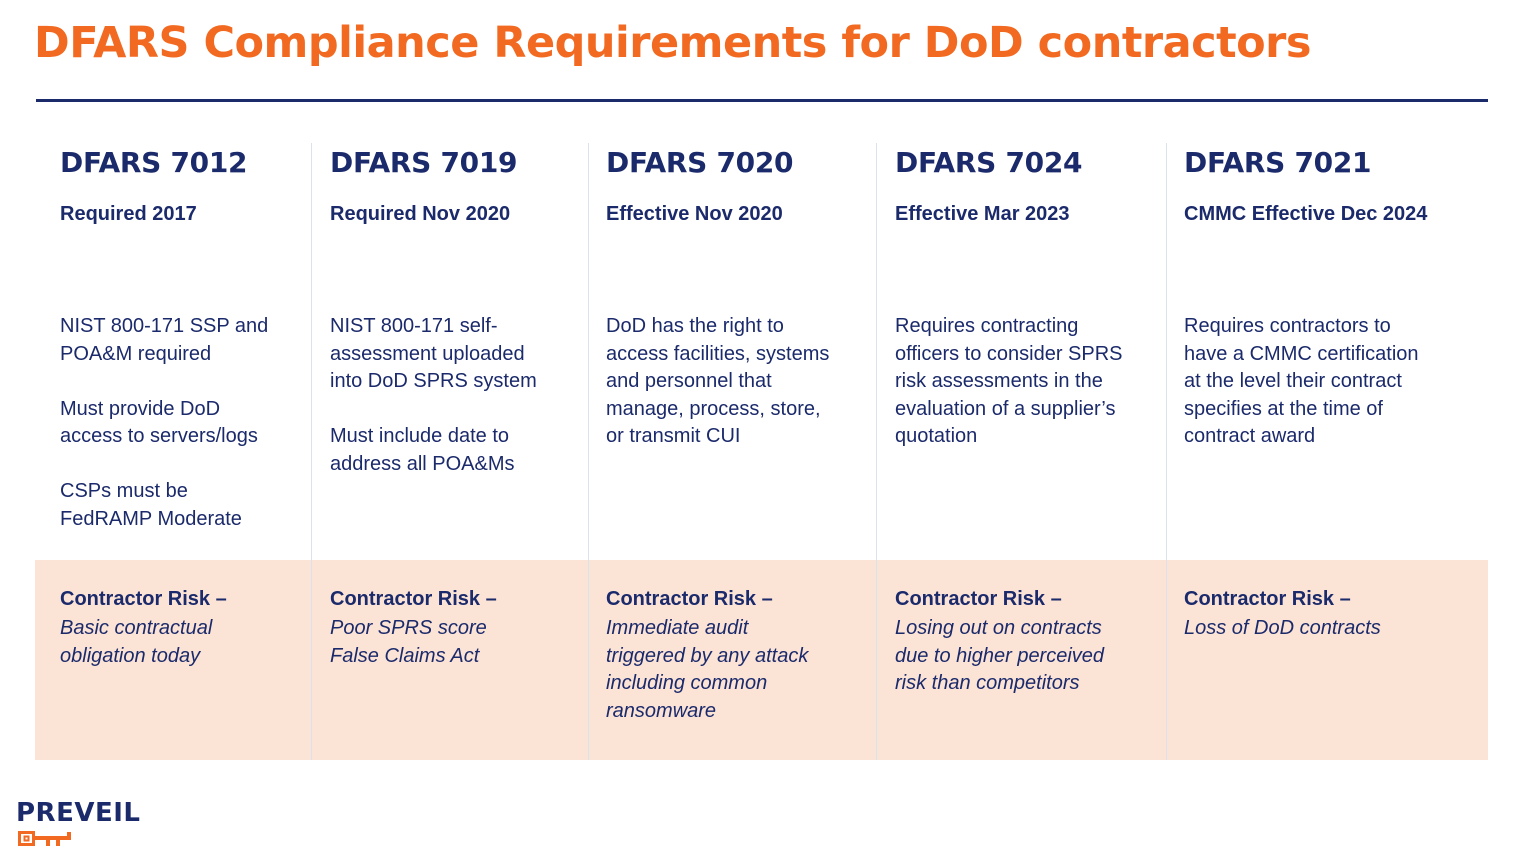 This screenshot has height=864, width=1536. What do you see at coordinates (1293, 381) in the screenshot?
I see `requirement-line: at the level their contract` at bounding box center [1293, 381].